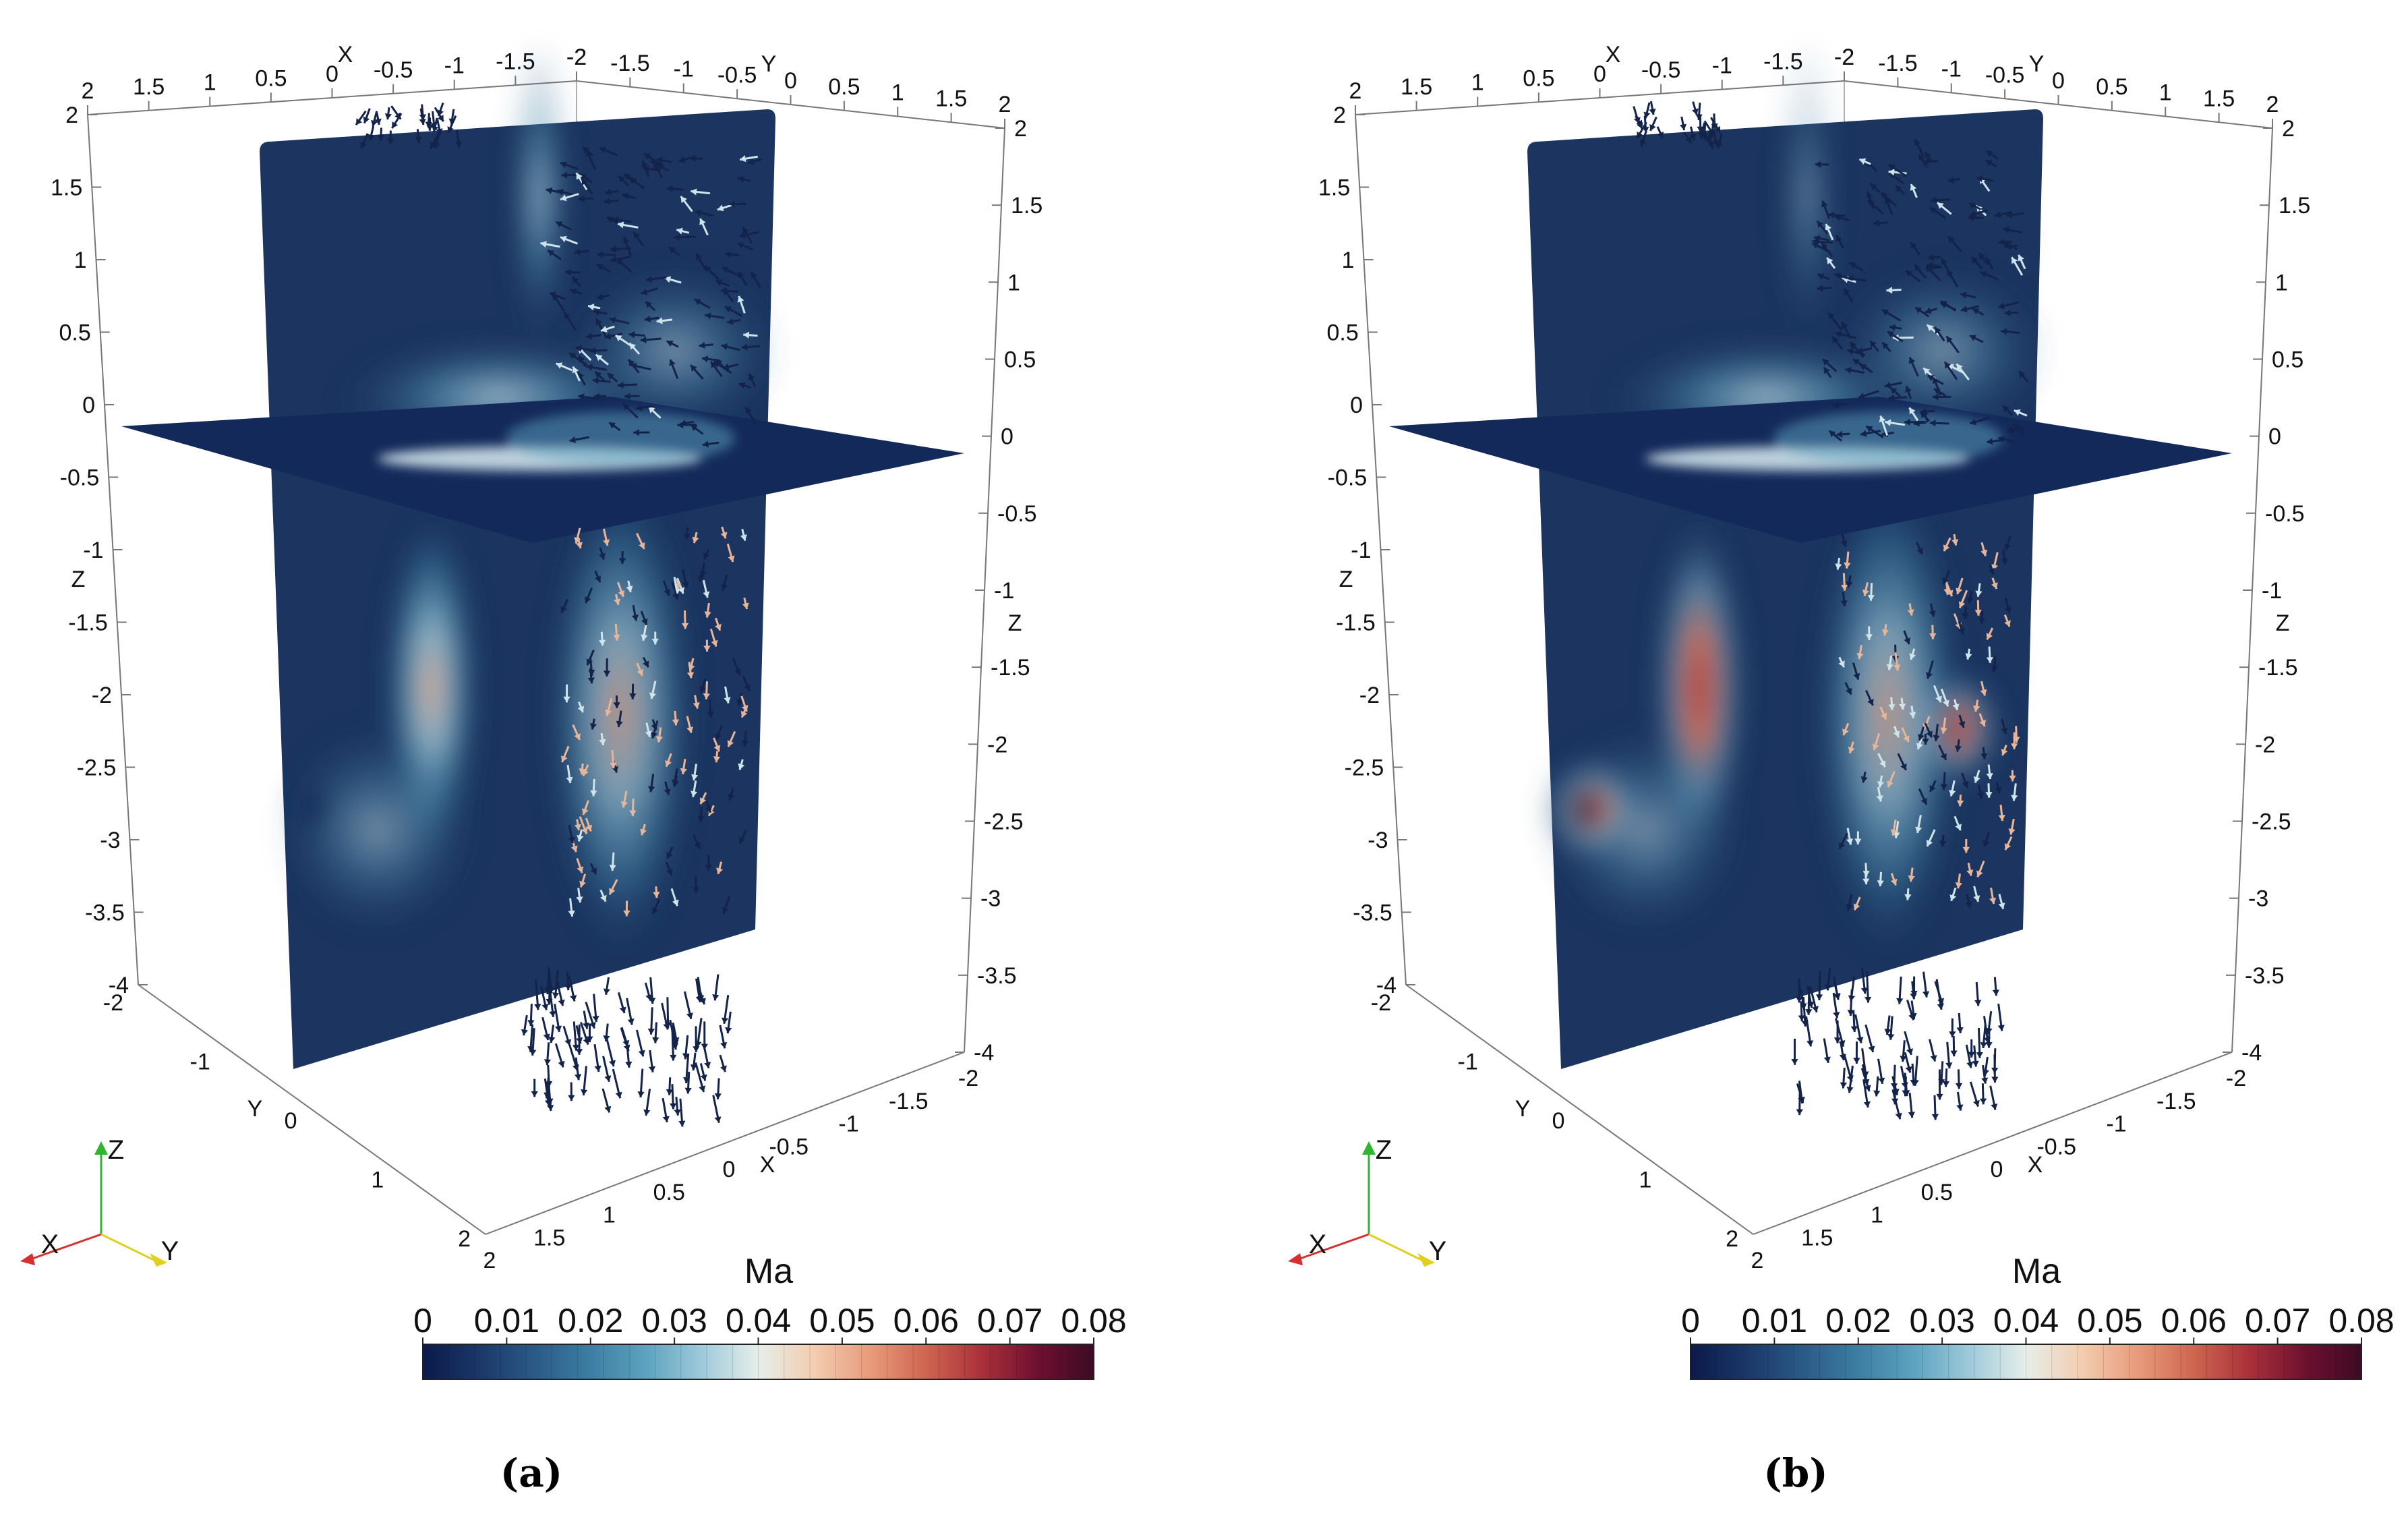 This screenshot has width=2408, height=1523. I want to click on colorbar-tick-label: 0.06, so click(926, 1321).